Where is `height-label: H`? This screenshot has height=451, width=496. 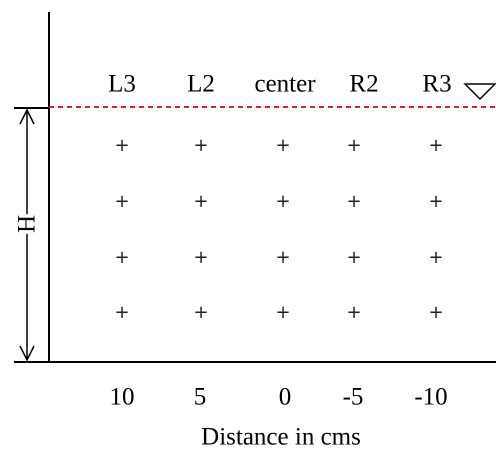 height-label: H is located at coordinates (27, 224).